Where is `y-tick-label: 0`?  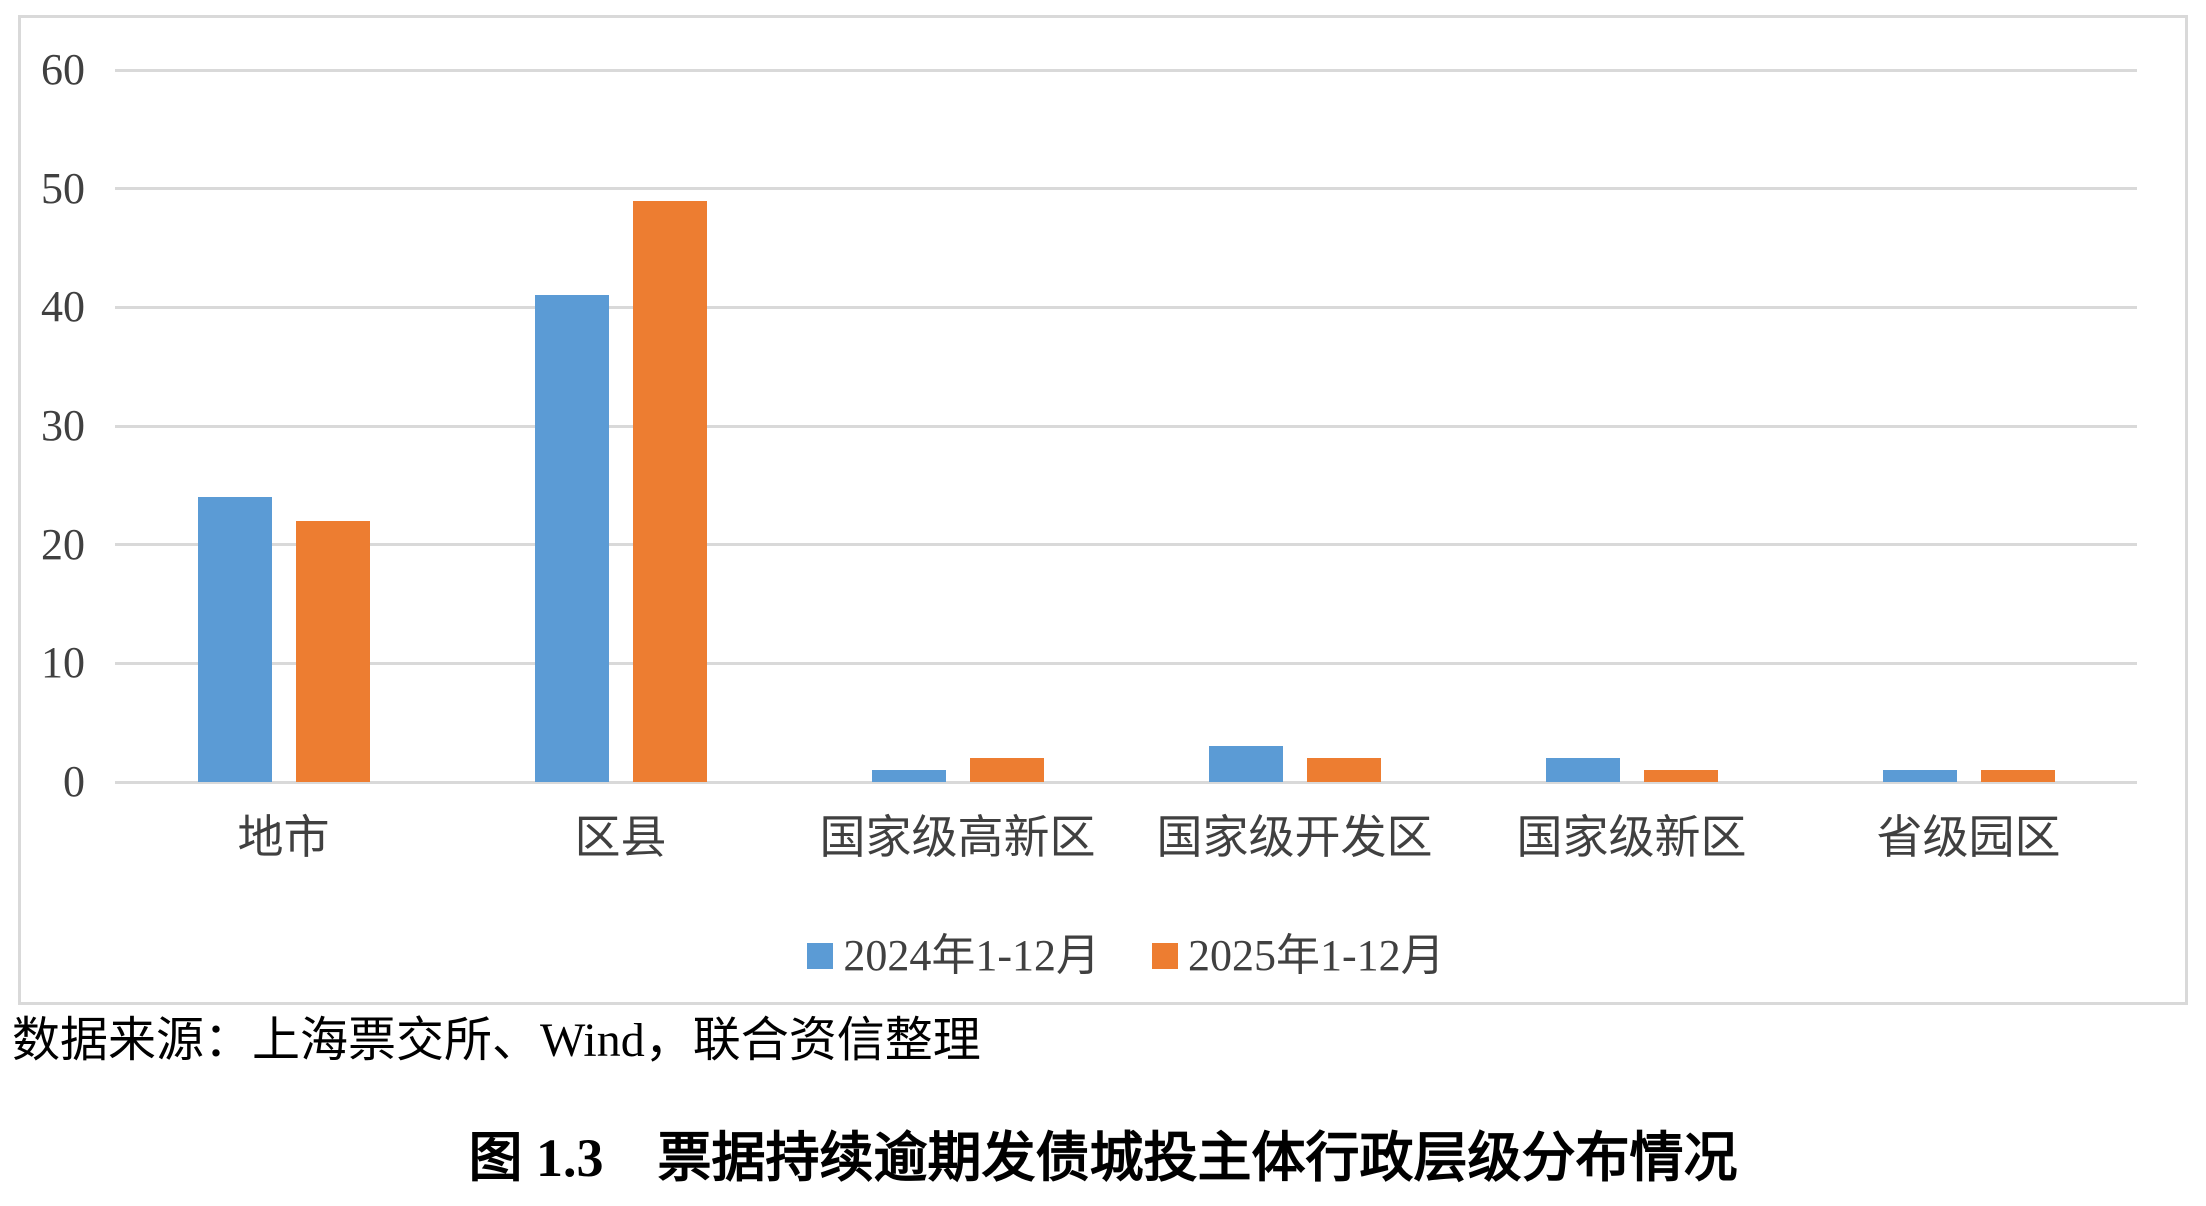
y-tick-label: 0 is located at coordinates (74, 781).